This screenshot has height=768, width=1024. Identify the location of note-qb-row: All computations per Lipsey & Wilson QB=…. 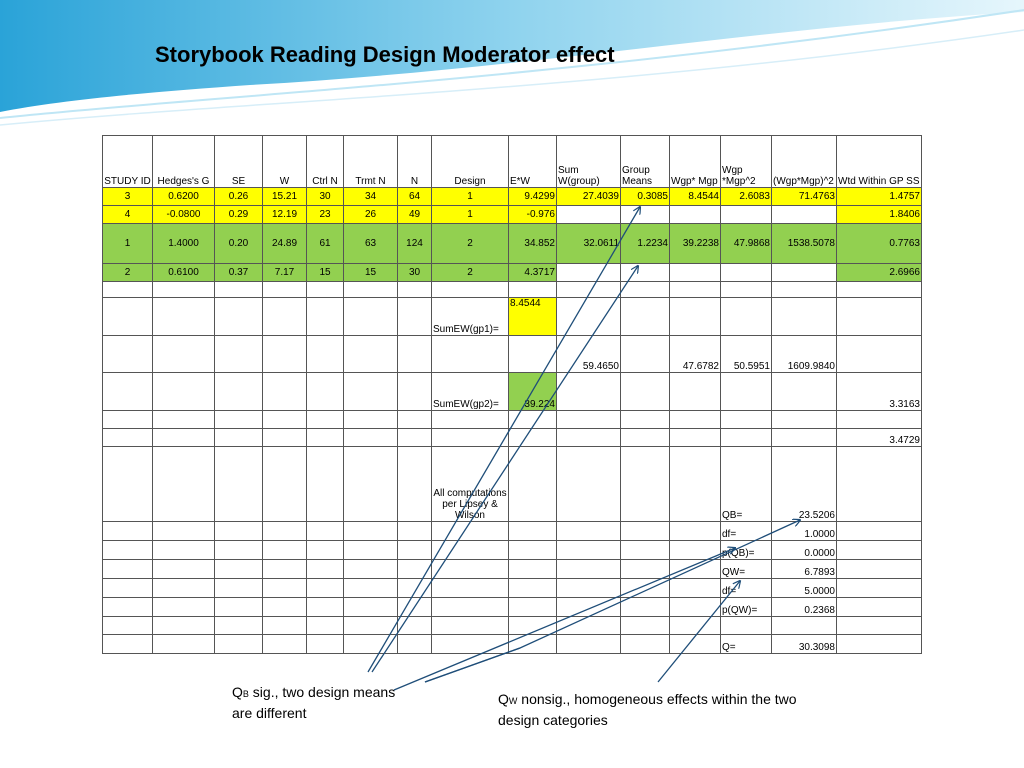
(512, 484).